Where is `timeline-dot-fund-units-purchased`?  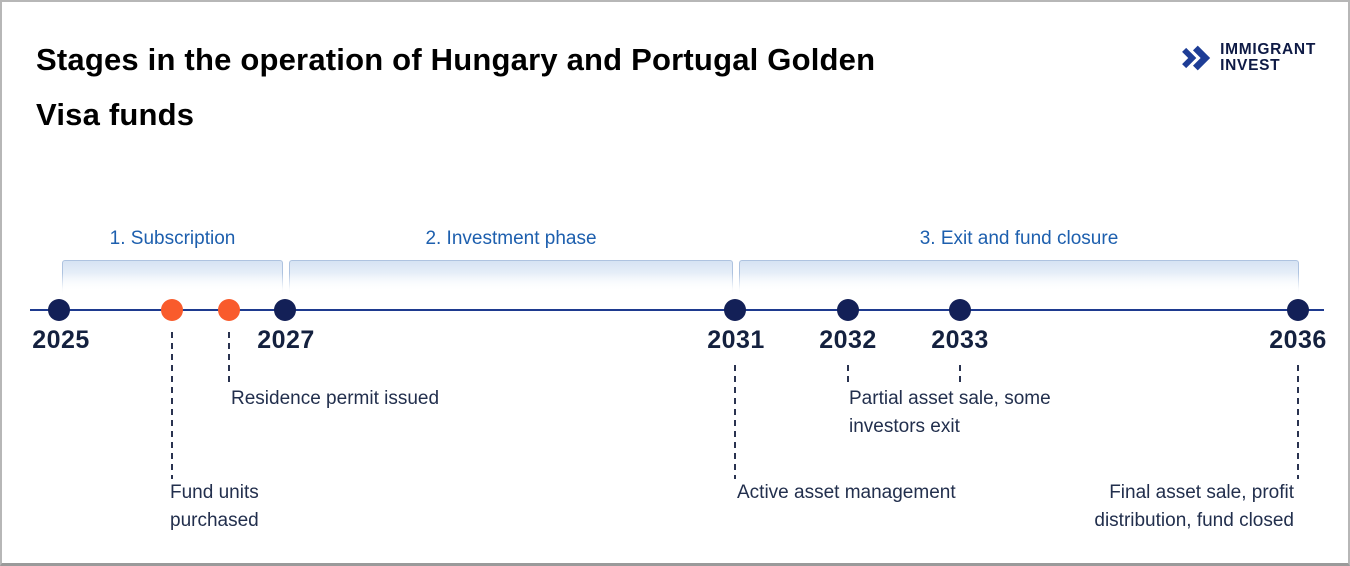
timeline-dot-fund-units-purchased is located at coordinates (172, 310).